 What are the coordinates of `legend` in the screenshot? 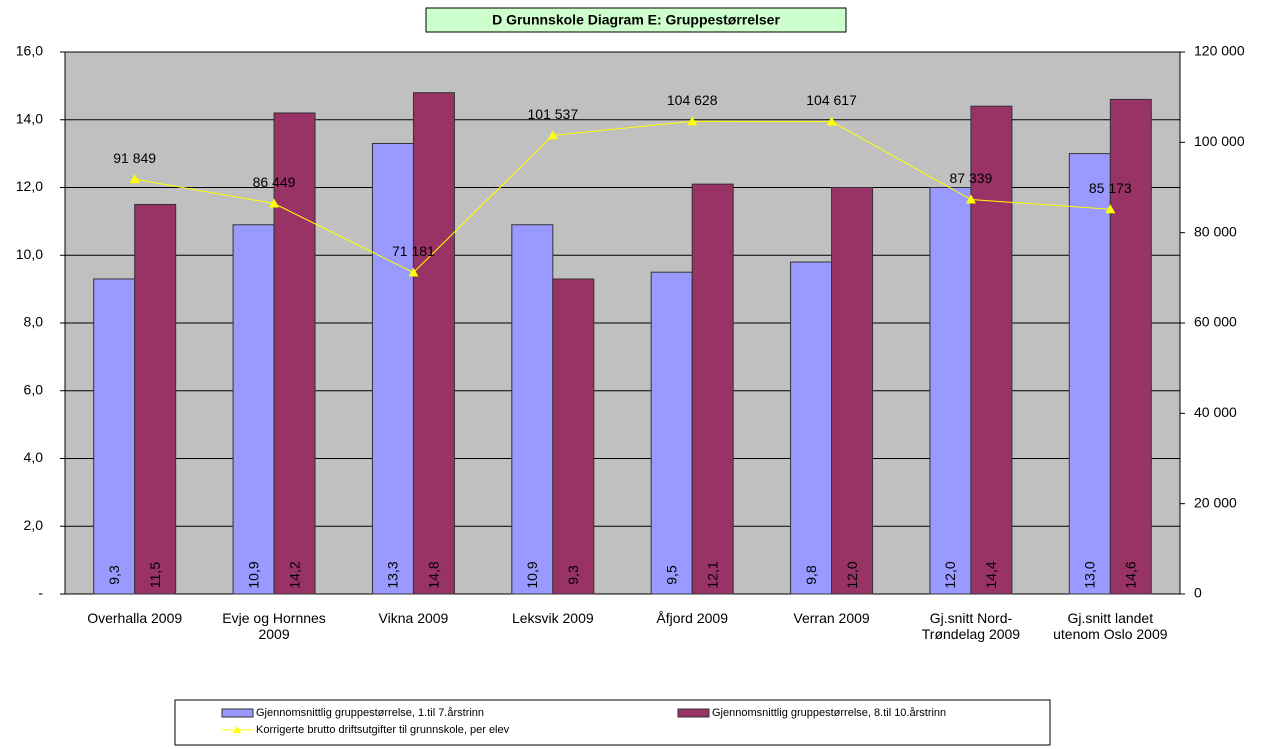 It's located at (612, 722).